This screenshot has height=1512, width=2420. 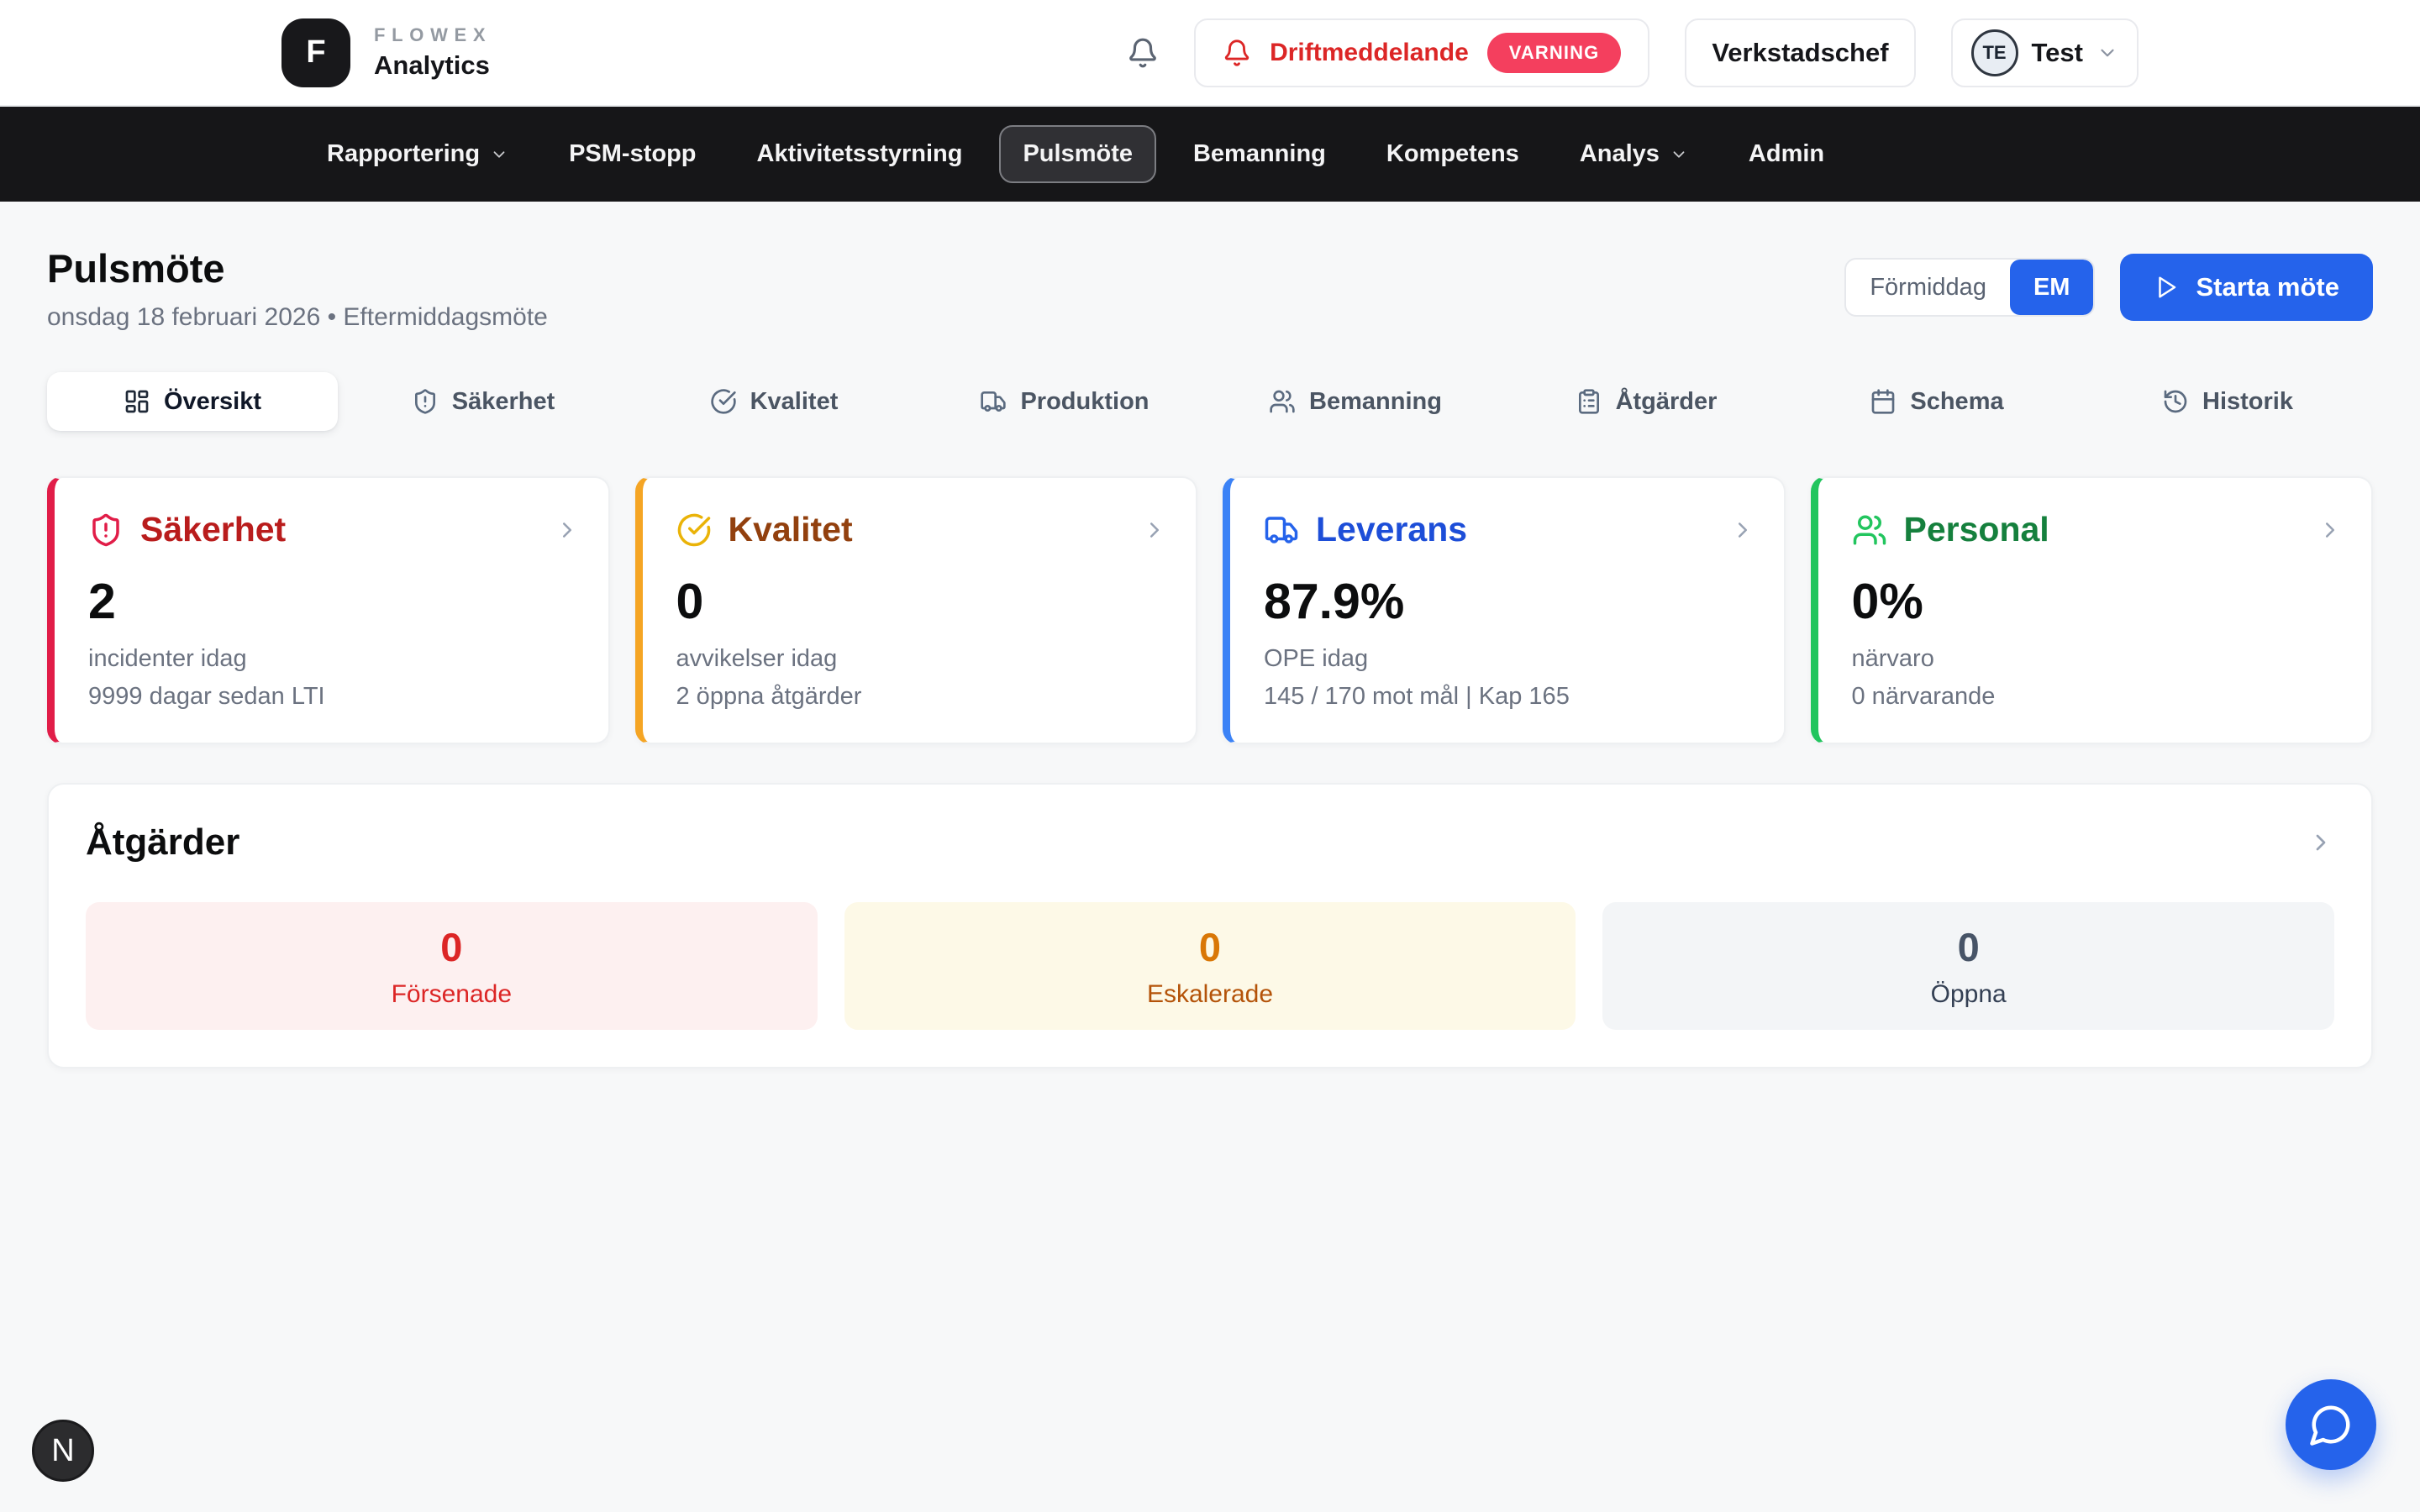 What do you see at coordinates (1589, 401) in the screenshot?
I see `clipboard-list-icon` at bounding box center [1589, 401].